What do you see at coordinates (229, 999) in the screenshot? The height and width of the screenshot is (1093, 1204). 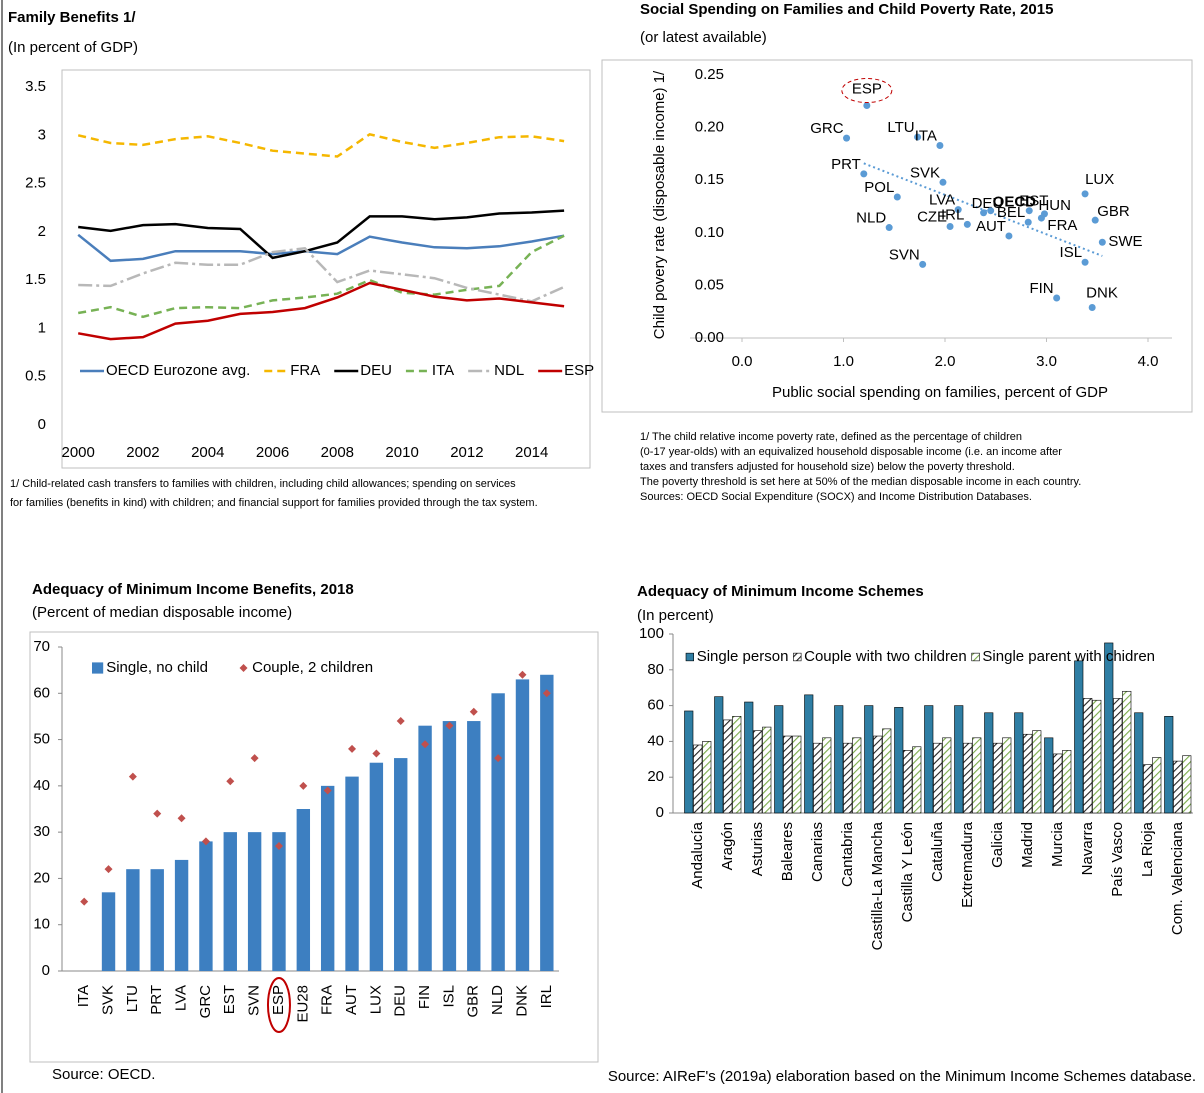 I see `x-tick-label: EST` at bounding box center [229, 999].